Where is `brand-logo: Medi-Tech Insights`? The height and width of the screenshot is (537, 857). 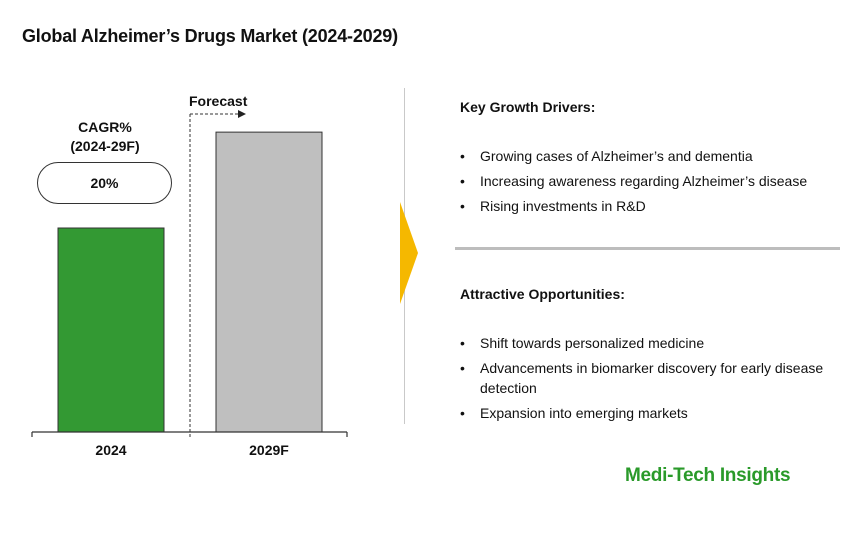
brand-logo: Medi-Tech Insights is located at coordinates (708, 475).